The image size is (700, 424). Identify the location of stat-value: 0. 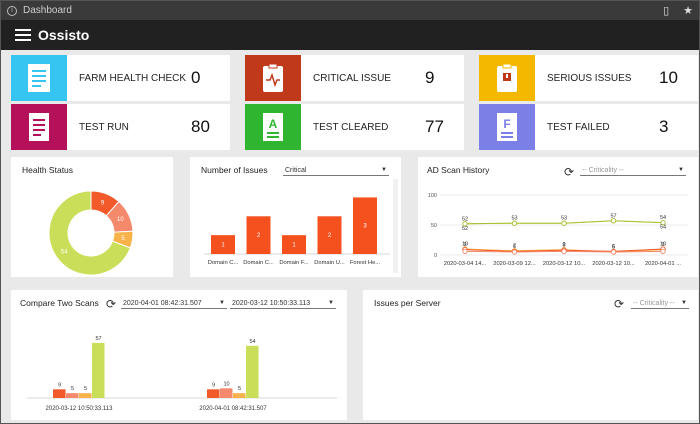
(196, 77).